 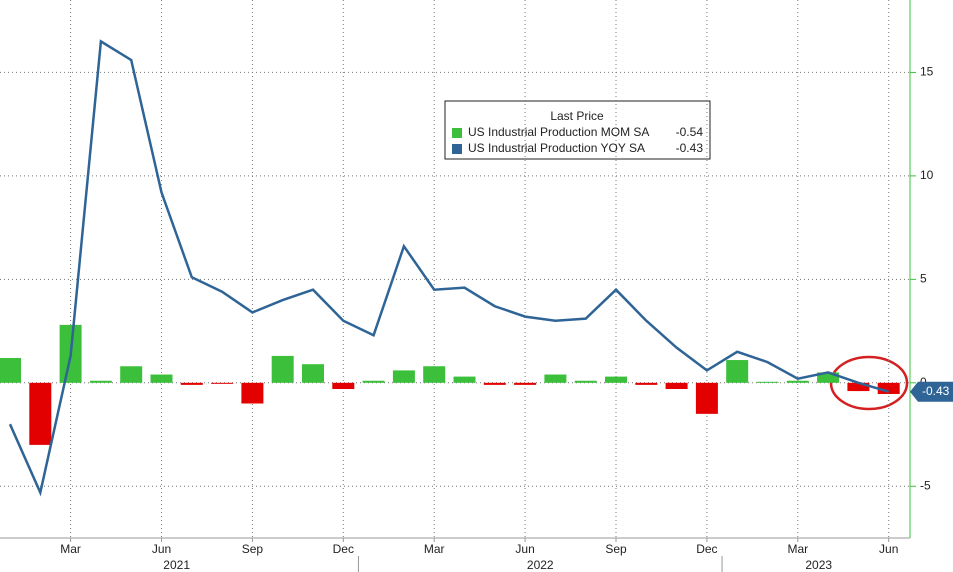 I want to click on highlight-ellipse, so click(x=869, y=383).